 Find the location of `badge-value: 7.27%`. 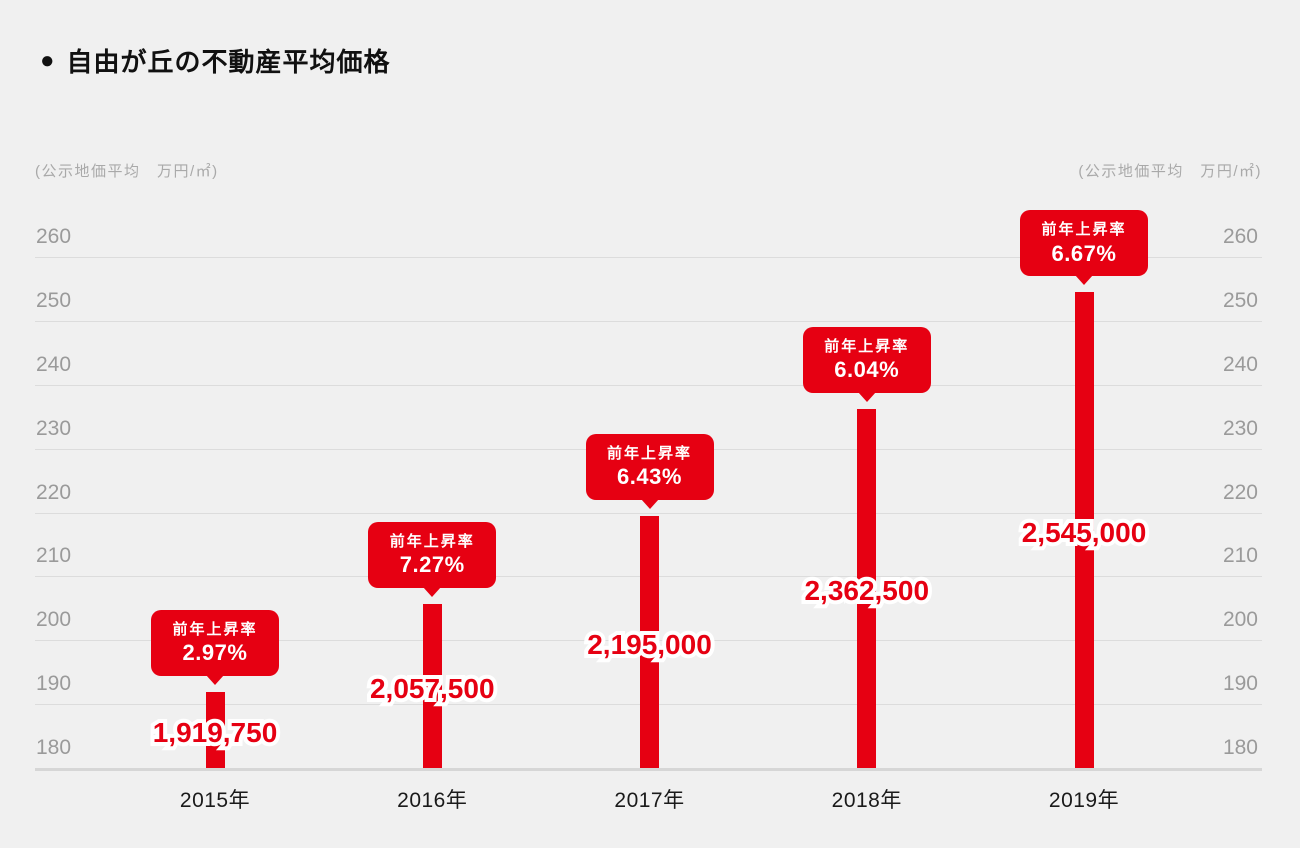

badge-value: 7.27% is located at coordinates (432, 565).